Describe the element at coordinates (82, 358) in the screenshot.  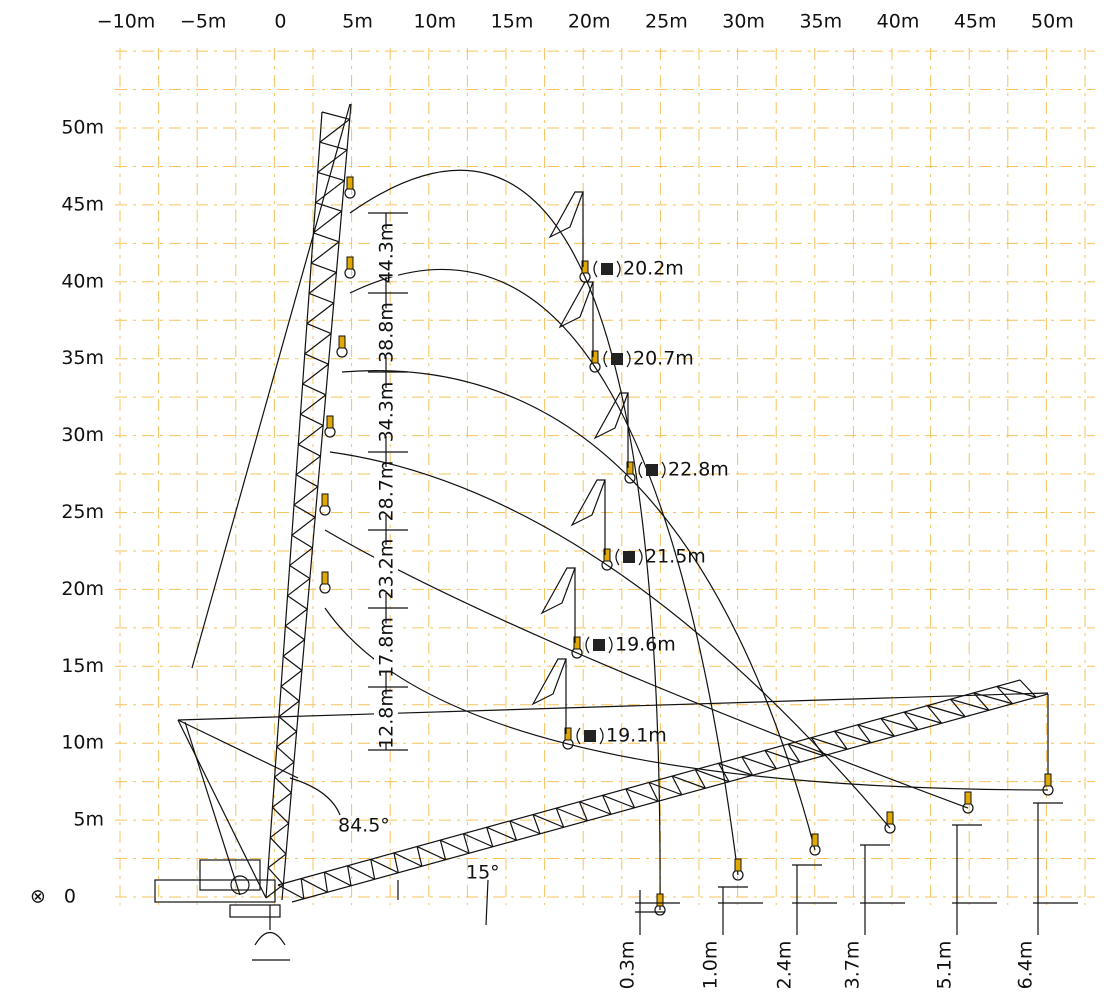
I see `y-axis-label: 35m` at that location.